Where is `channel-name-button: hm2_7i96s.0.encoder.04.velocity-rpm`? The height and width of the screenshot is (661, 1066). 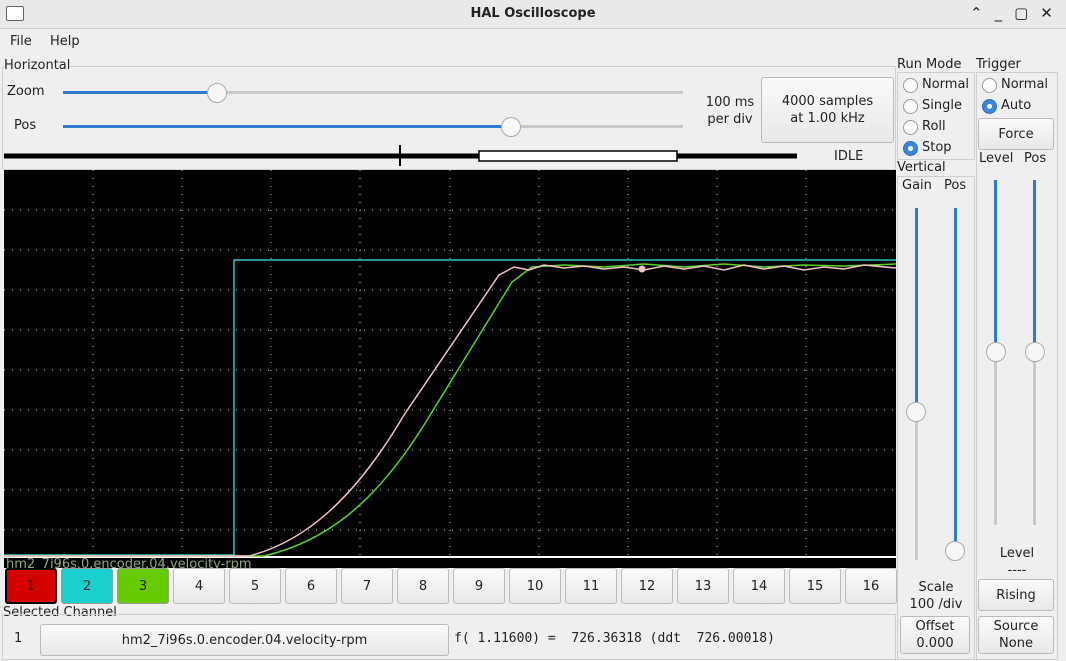 channel-name-button: hm2_7i96s.0.encoder.04.velocity-rpm is located at coordinates (244, 640).